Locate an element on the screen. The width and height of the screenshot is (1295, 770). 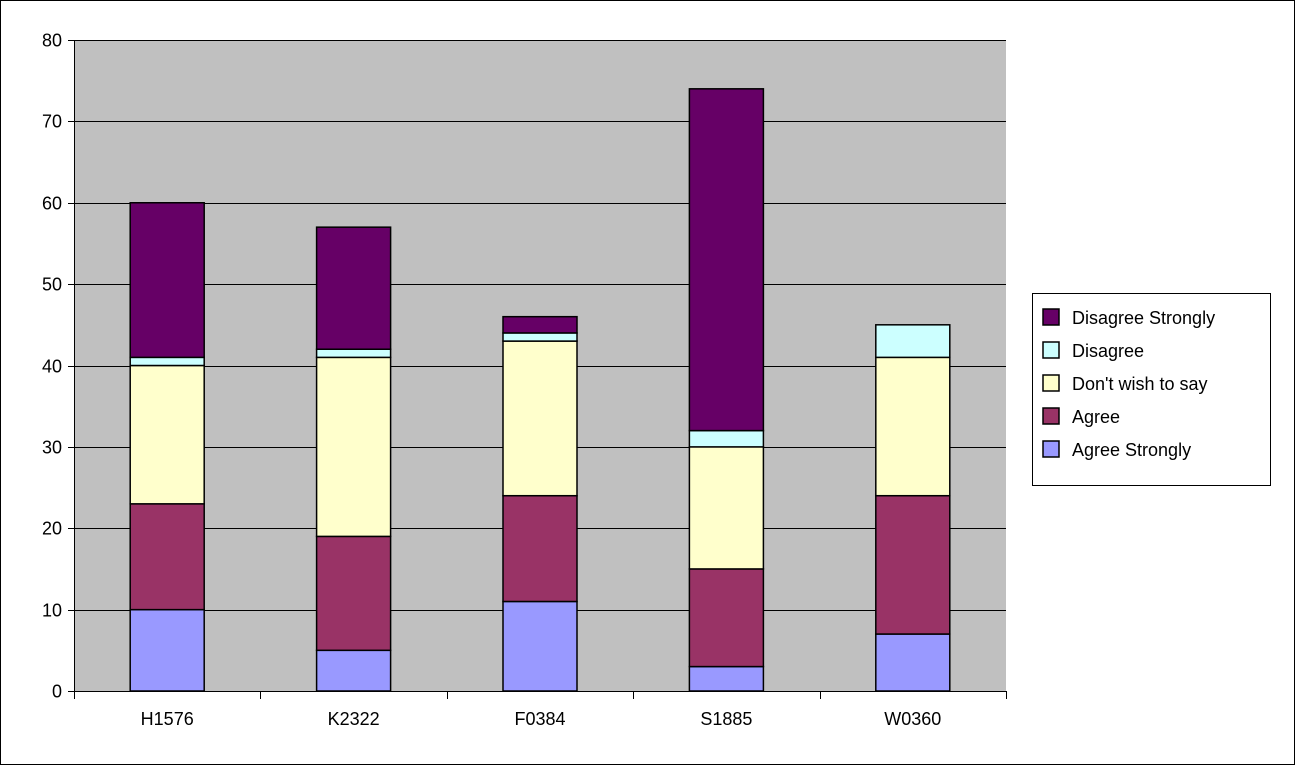
y-tick-label: 50 is located at coordinates (52, 285).